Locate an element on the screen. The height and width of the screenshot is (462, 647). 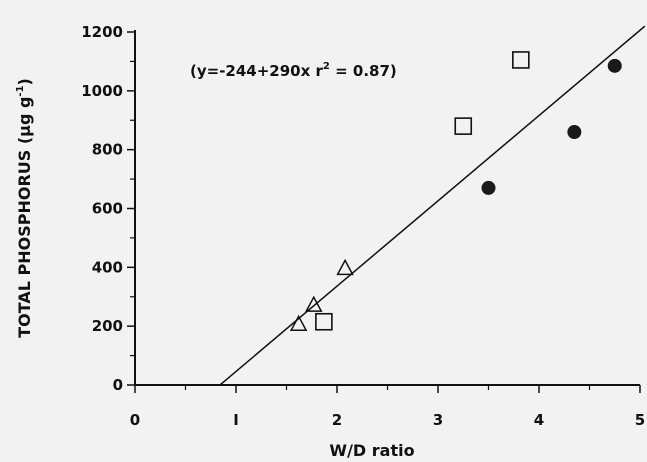
y-tick-label: 800 is located at coordinates (107, 150).